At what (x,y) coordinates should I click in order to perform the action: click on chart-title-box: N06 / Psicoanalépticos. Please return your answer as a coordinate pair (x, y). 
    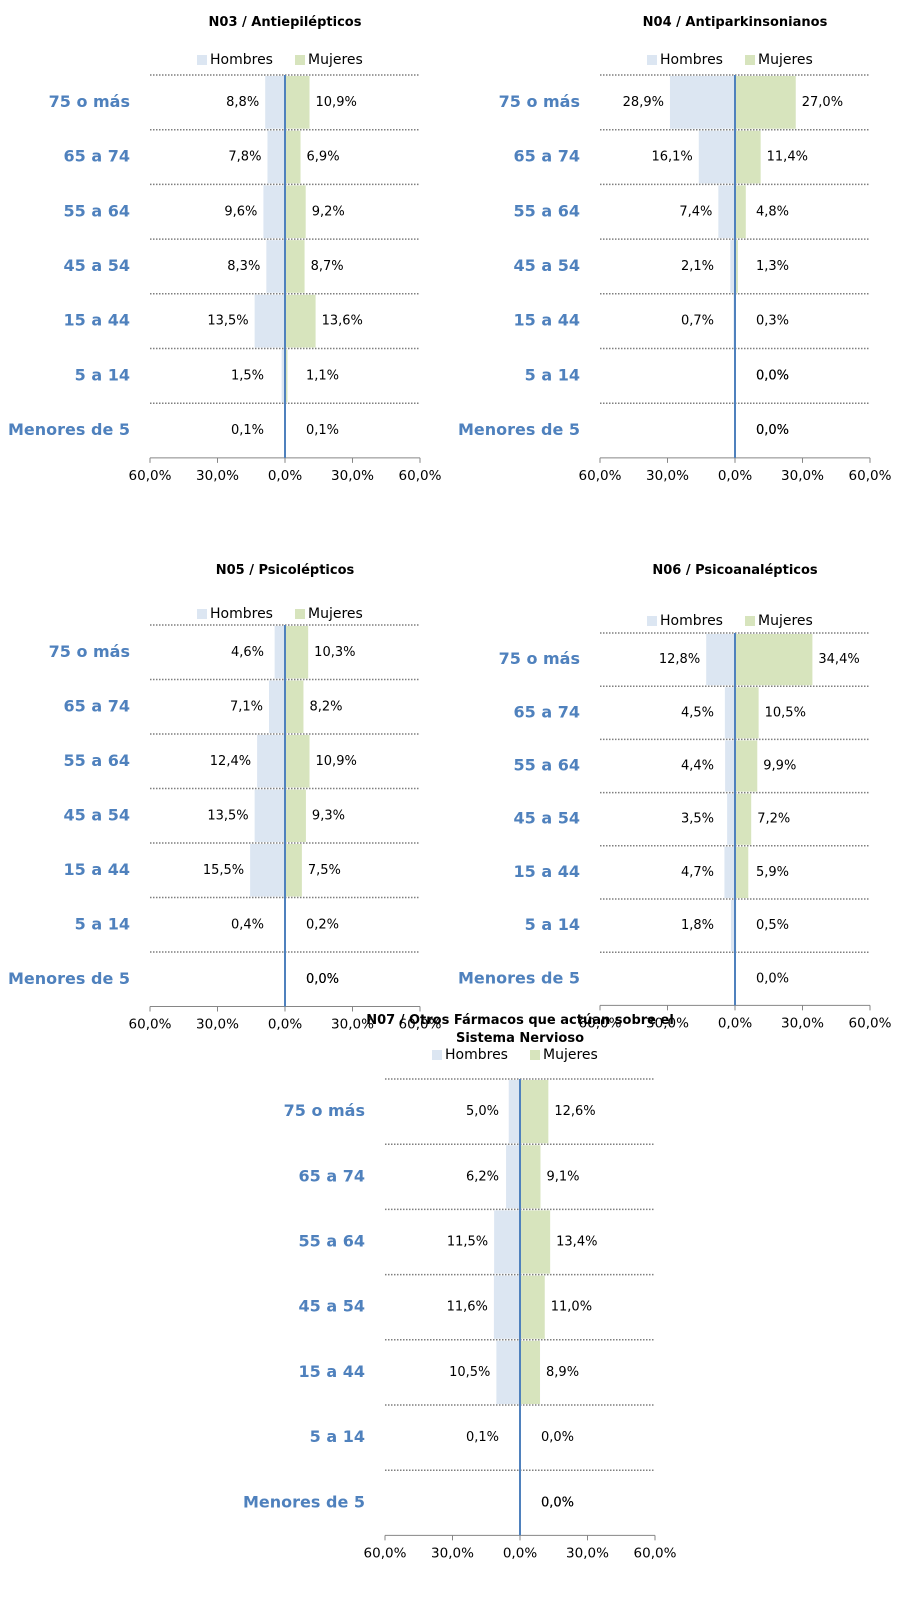
    Looking at the image, I should click on (735, 570).